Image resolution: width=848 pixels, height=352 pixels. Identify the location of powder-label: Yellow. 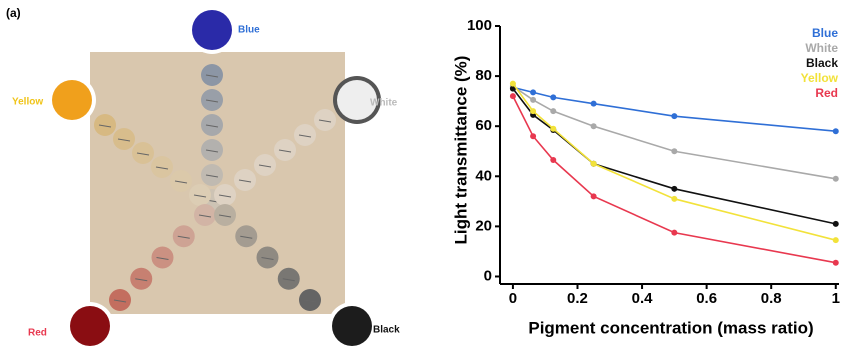
(27, 102).